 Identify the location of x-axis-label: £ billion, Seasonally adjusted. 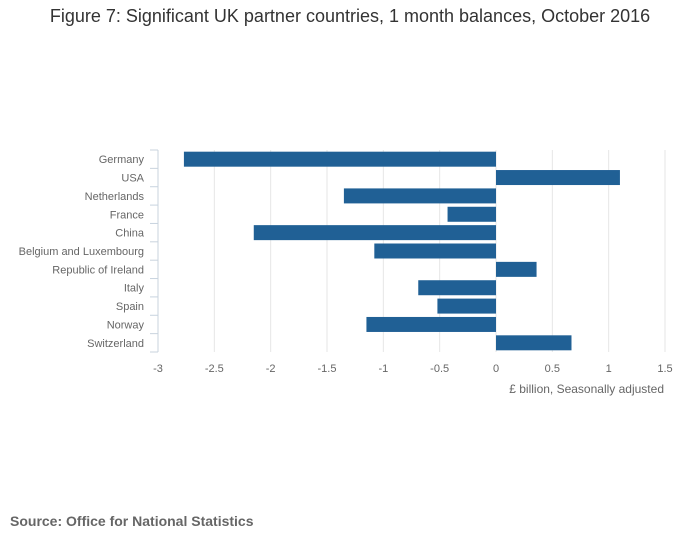
(586, 389).